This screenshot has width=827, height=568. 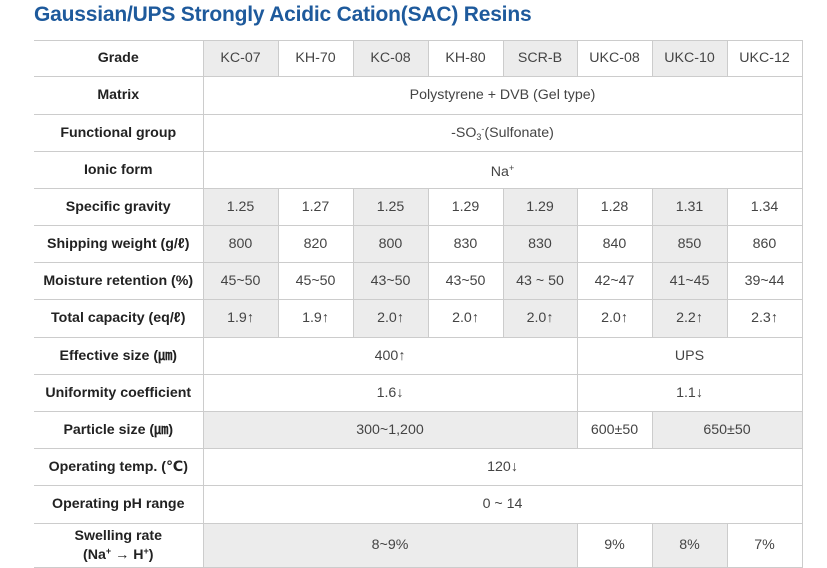 I want to click on row-ionic-form: Ionic form Na+, so click(x=418, y=170).